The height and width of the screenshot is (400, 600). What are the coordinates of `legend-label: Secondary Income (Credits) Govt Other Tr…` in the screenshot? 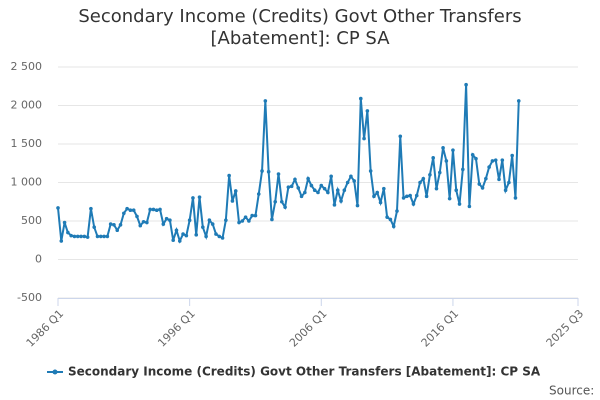 It's located at (304, 372).